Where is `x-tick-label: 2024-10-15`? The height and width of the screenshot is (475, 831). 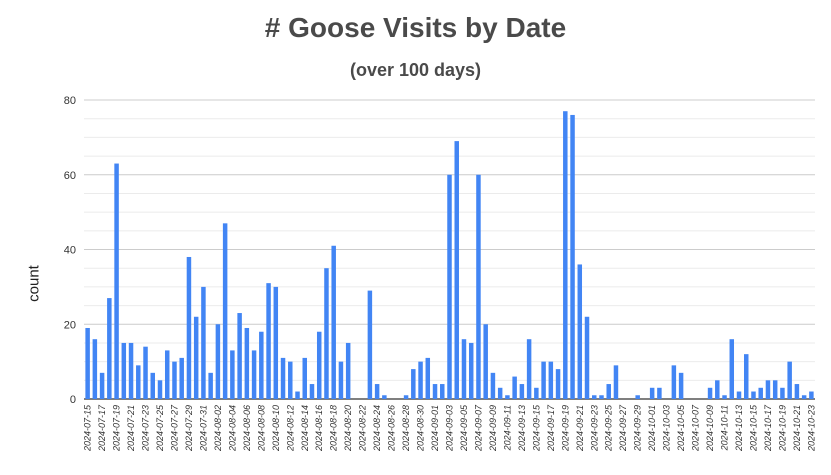 x-tick-label: 2024-10-15 is located at coordinates (753, 428).